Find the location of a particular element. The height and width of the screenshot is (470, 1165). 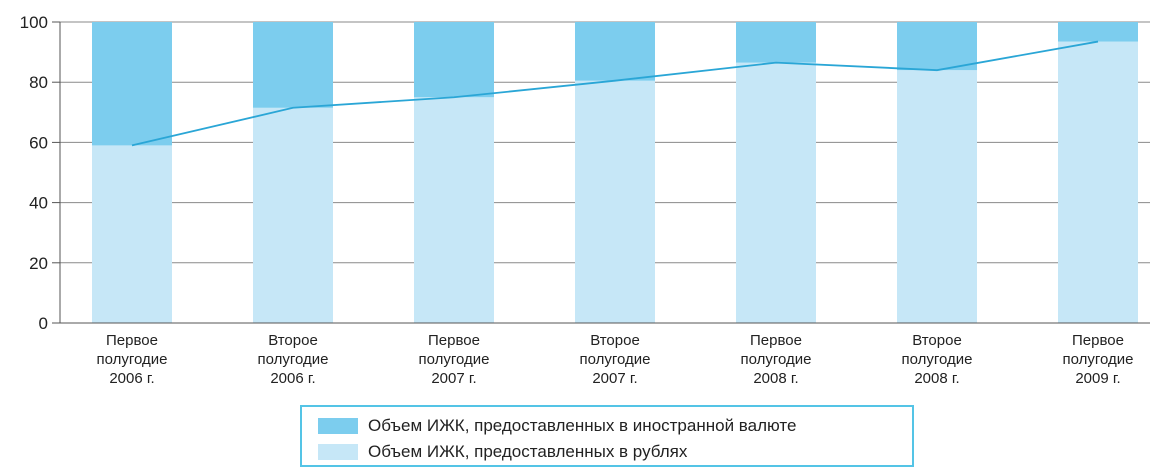

legend-label-rubles: Объем ИЖК, предоставленных в рублях is located at coordinates (528, 451).